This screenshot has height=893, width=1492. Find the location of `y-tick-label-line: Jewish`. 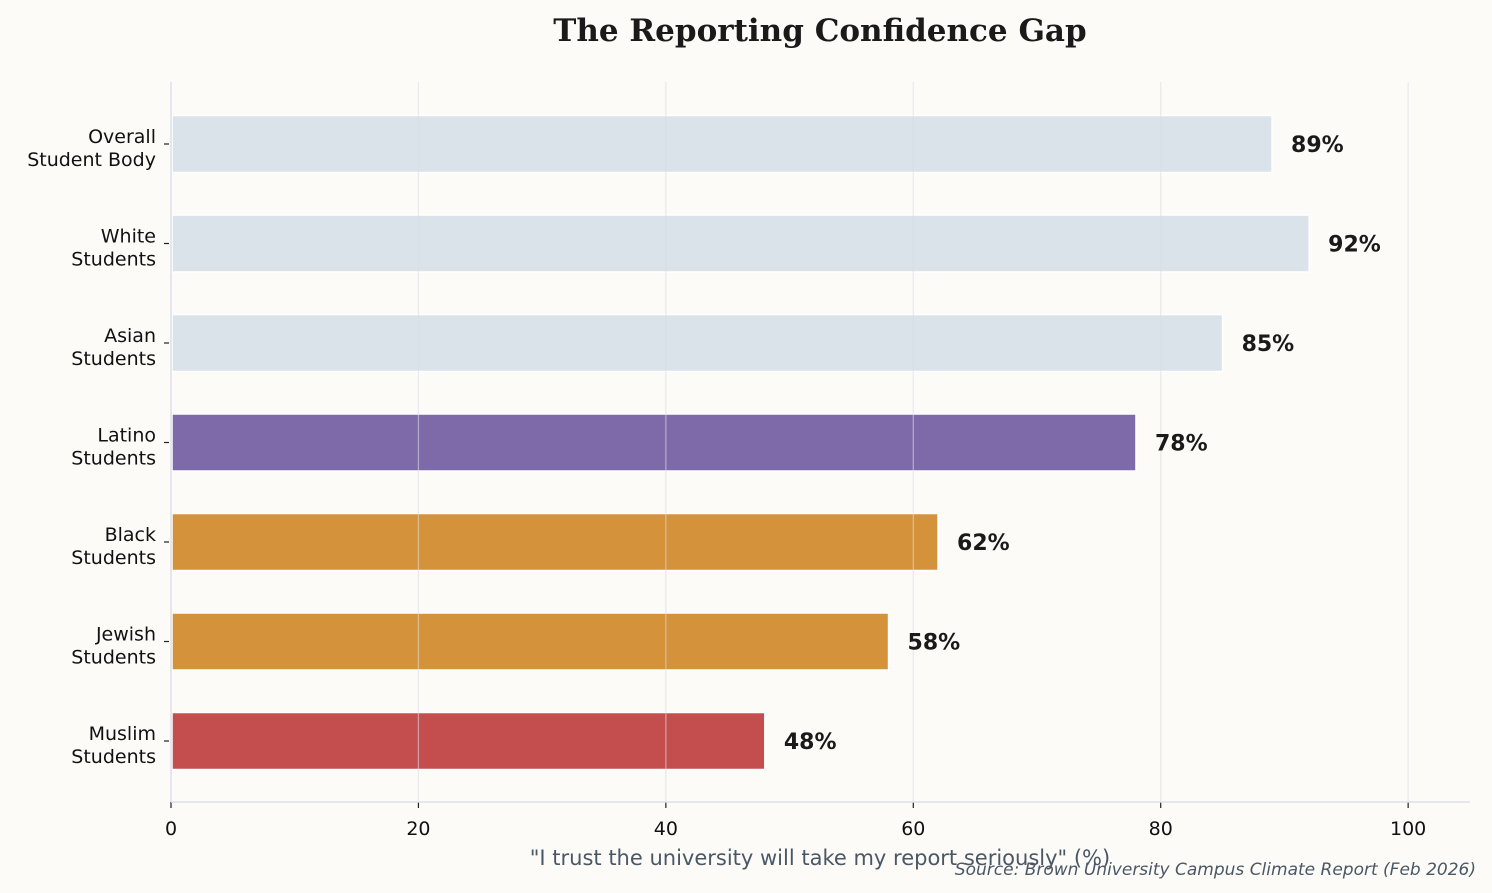

y-tick-label-line: Jewish is located at coordinates (125, 635).